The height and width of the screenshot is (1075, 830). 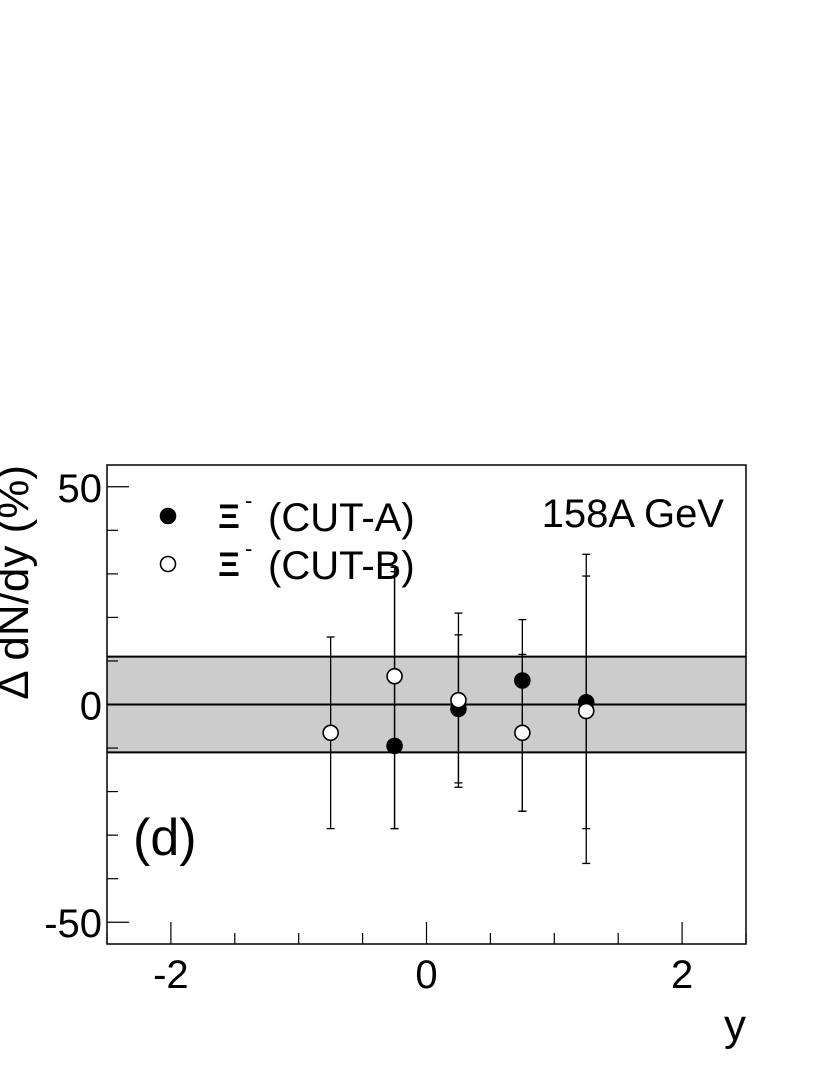 I want to click on x-tick-label: 2, so click(x=682, y=975).